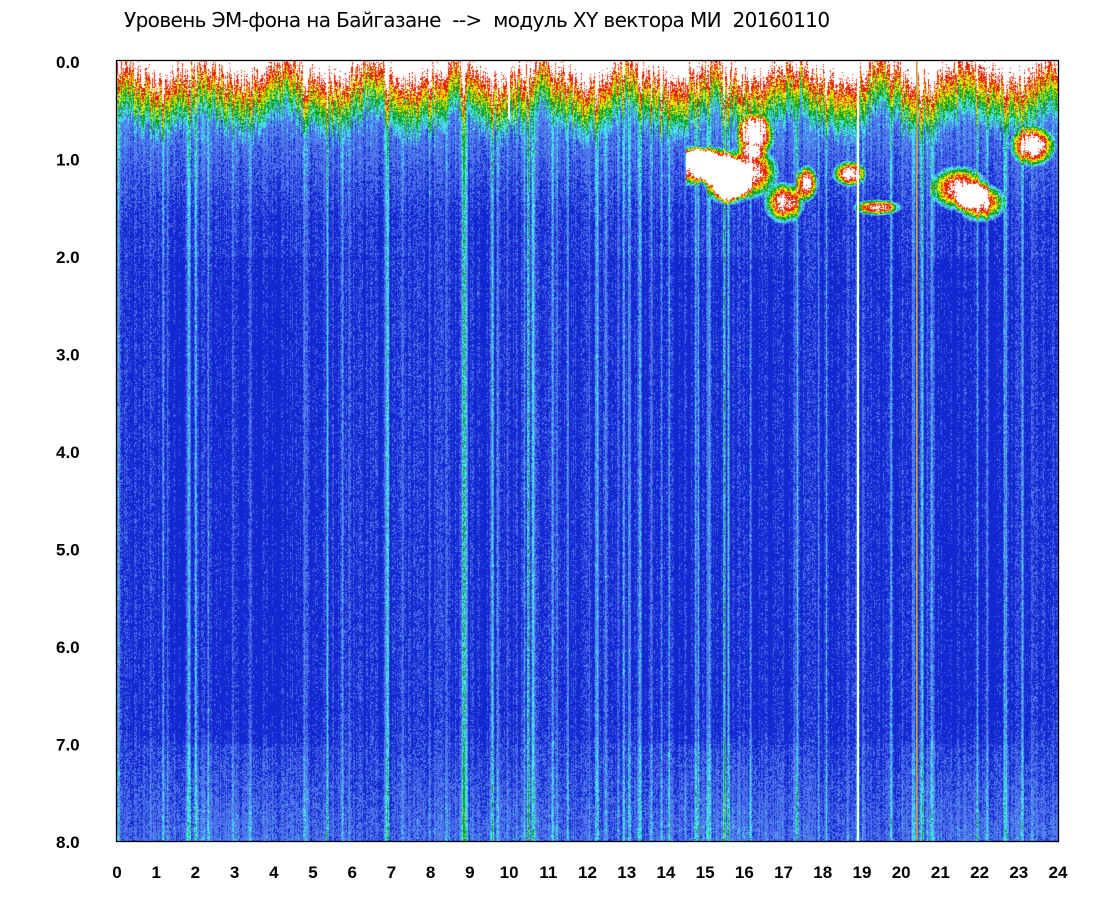 This screenshot has width=1096, height=900. I want to click on x-tick-label: 9, so click(469, 872).